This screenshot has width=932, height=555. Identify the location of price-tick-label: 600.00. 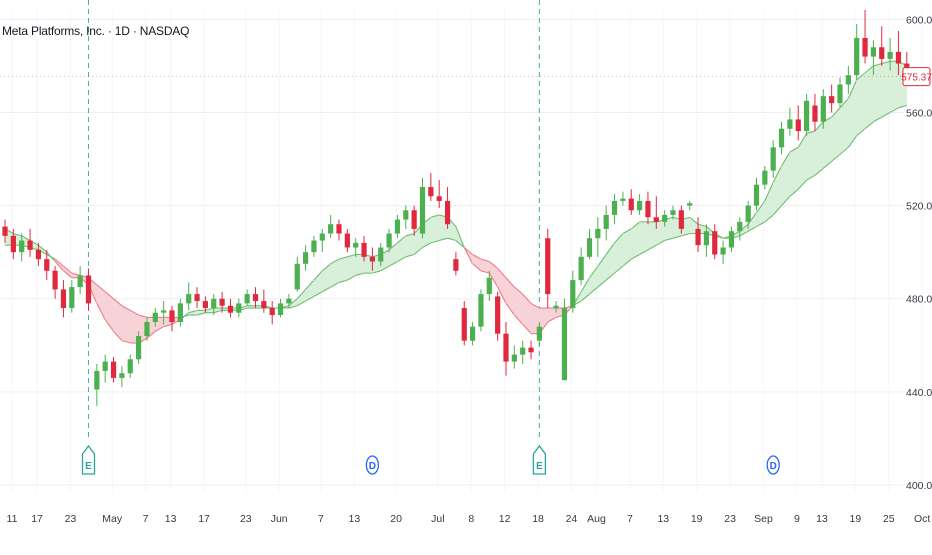
(919, 20).